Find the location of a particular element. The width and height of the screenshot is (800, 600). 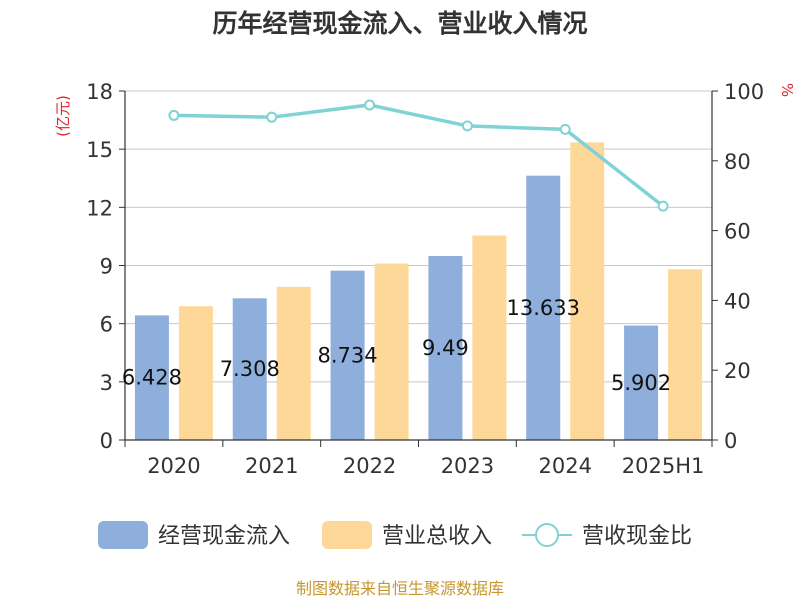

legend-label: 营收现金比 is located at coordinates (637, 536).